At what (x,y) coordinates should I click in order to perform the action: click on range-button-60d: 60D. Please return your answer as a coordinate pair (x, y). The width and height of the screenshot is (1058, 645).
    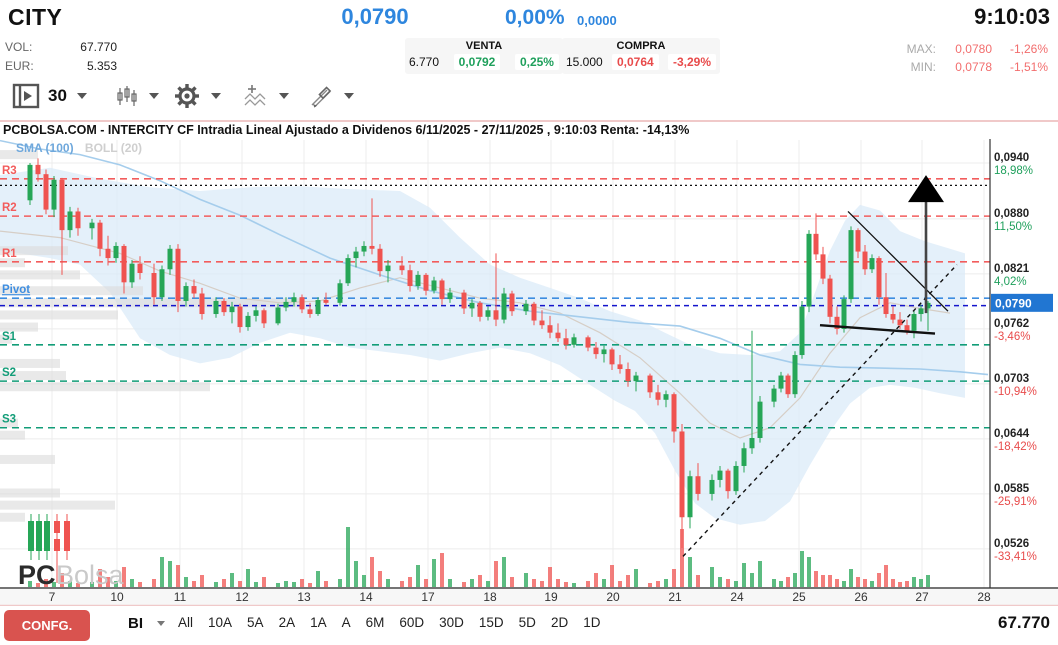
    Looking at the image, I should click on (412, 622).